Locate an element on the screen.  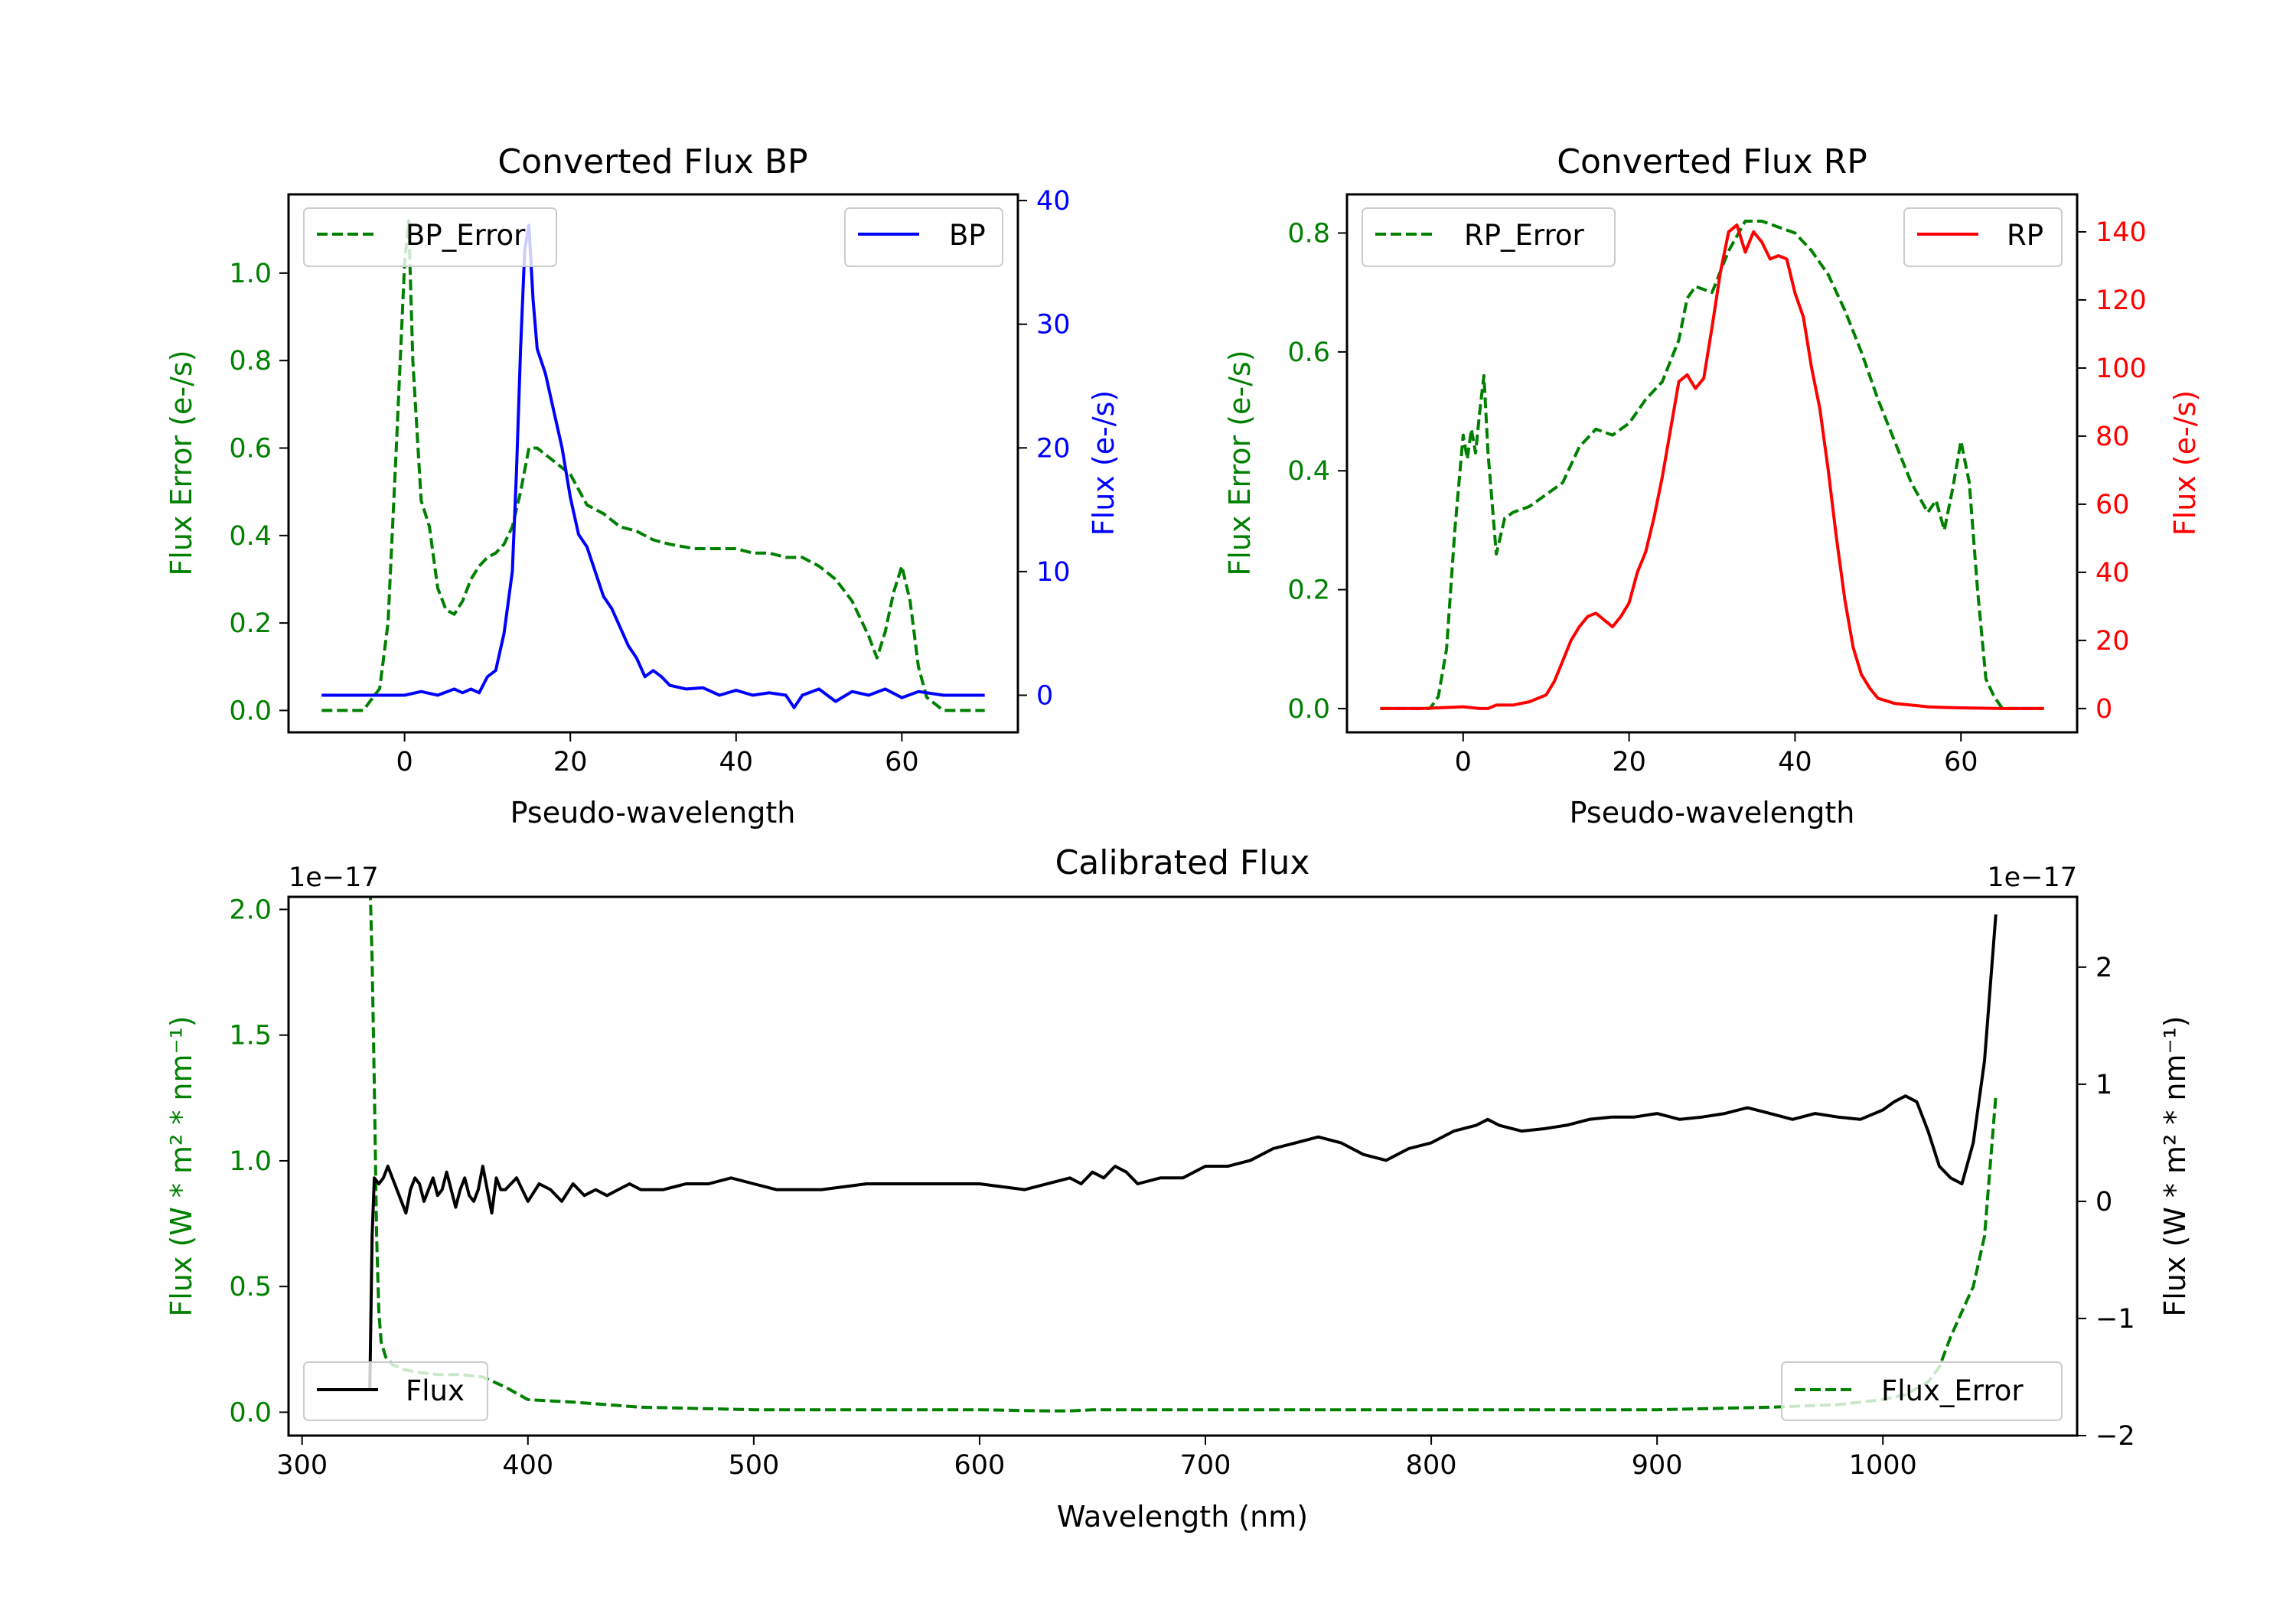
rp-xtick-label: 20 is located at coordinates (1629, 762).